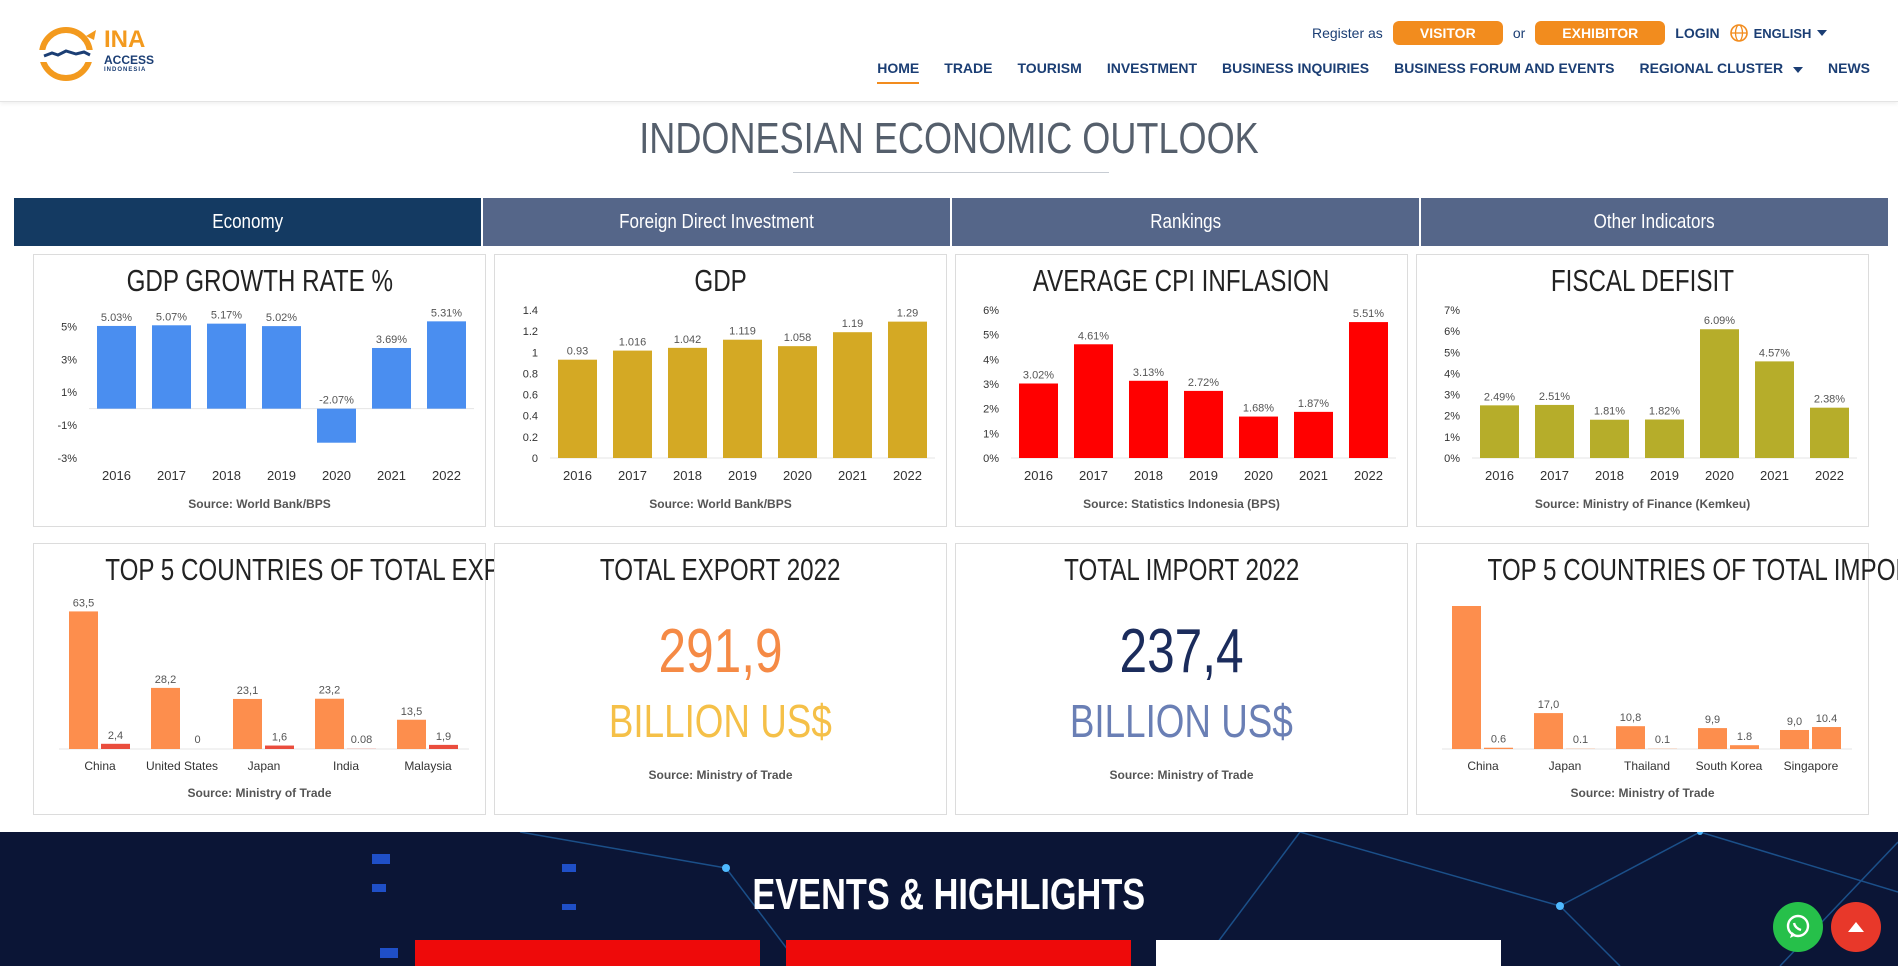 Image resolution: width=1898 pixels, height=966 pixels. What do you see at coordinates (530, 417) in the screenshot?
I see `y-tick-label: 0.4` at bounding box center [530, 417].